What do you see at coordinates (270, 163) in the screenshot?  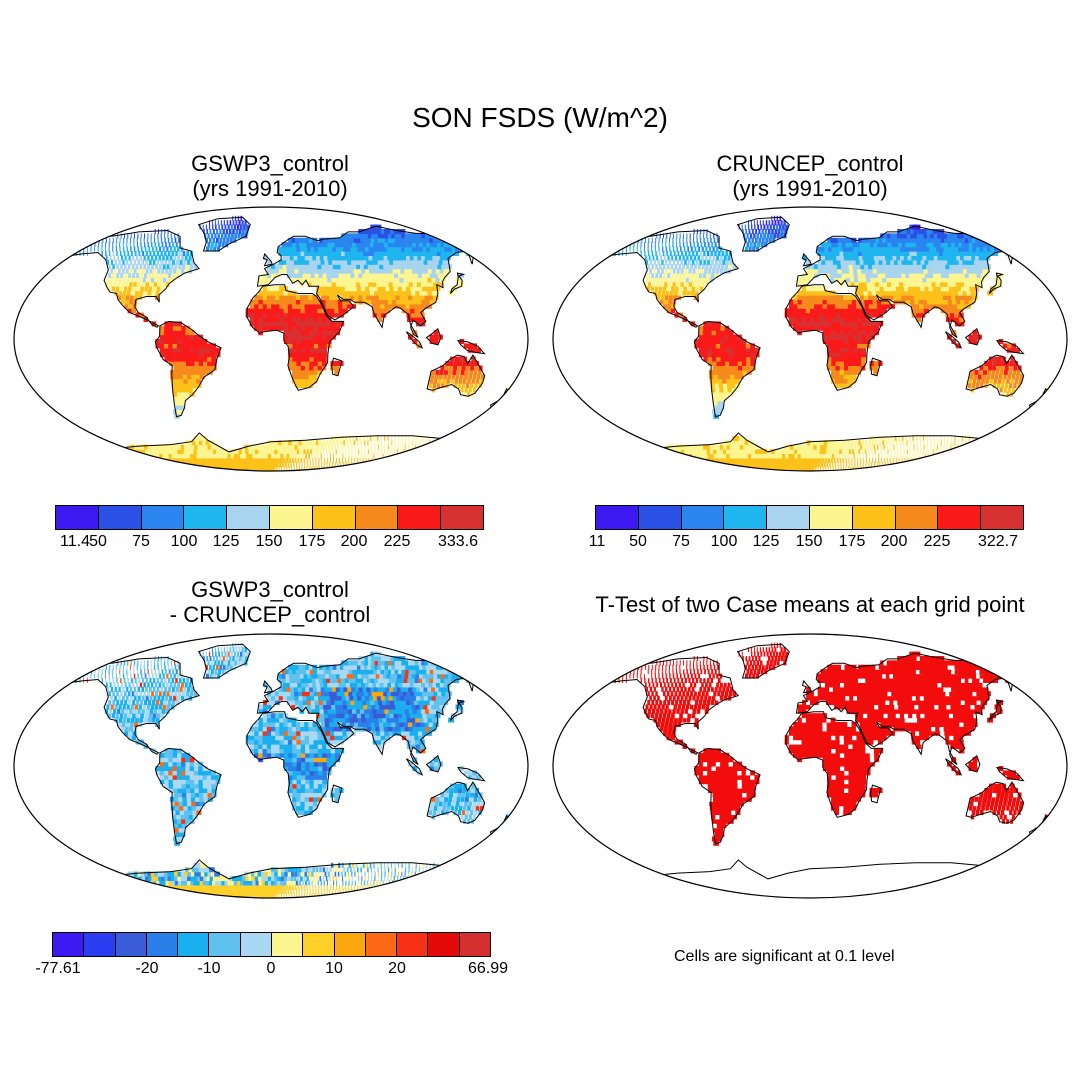 I see `panel-title-line1: GSWP3_control` at bounding box center [270, 163].